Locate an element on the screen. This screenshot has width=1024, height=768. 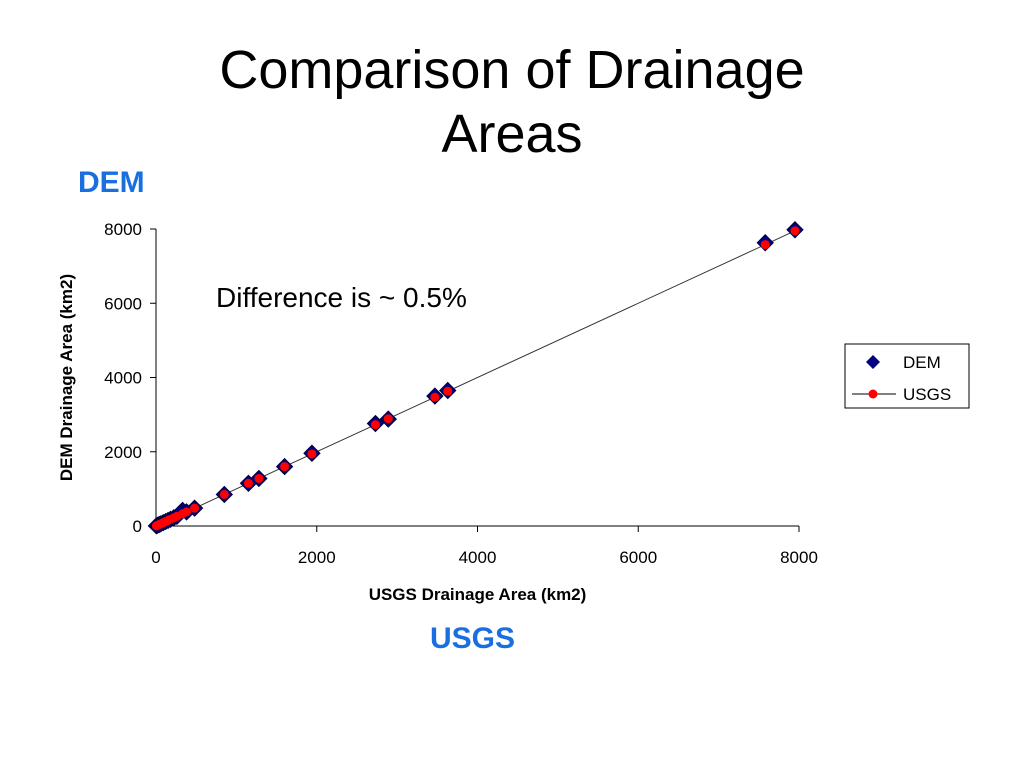
legend-dem-marker is located at coordinates (873, 362).